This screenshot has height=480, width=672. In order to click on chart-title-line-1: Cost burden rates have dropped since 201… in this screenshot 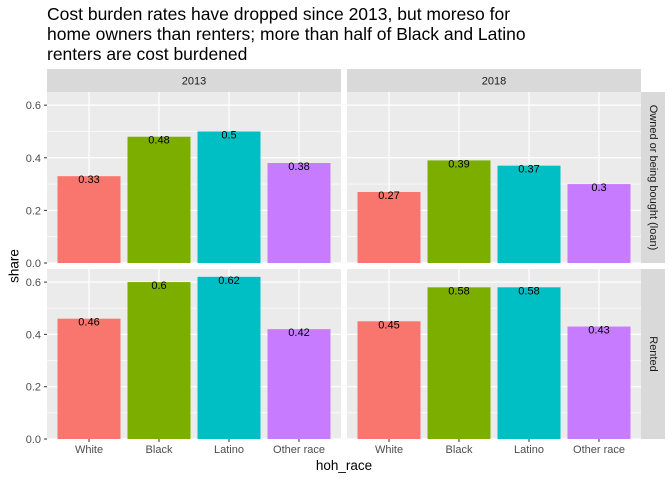, I will do `click(279, 14)`.